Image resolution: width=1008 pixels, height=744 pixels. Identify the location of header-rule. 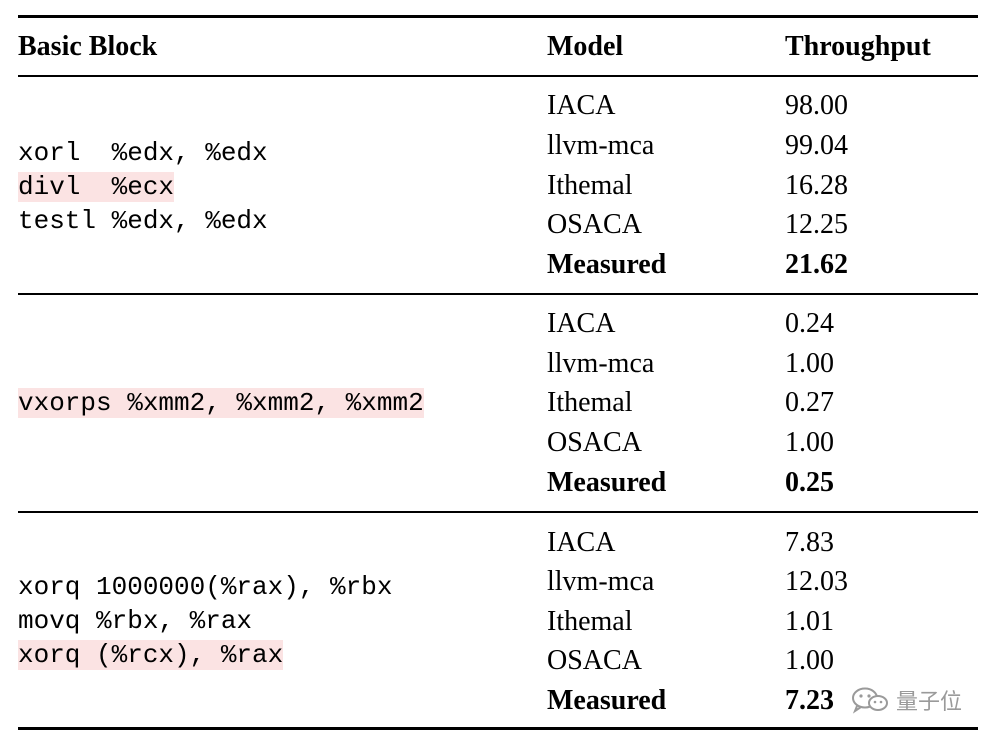
(498, 76).